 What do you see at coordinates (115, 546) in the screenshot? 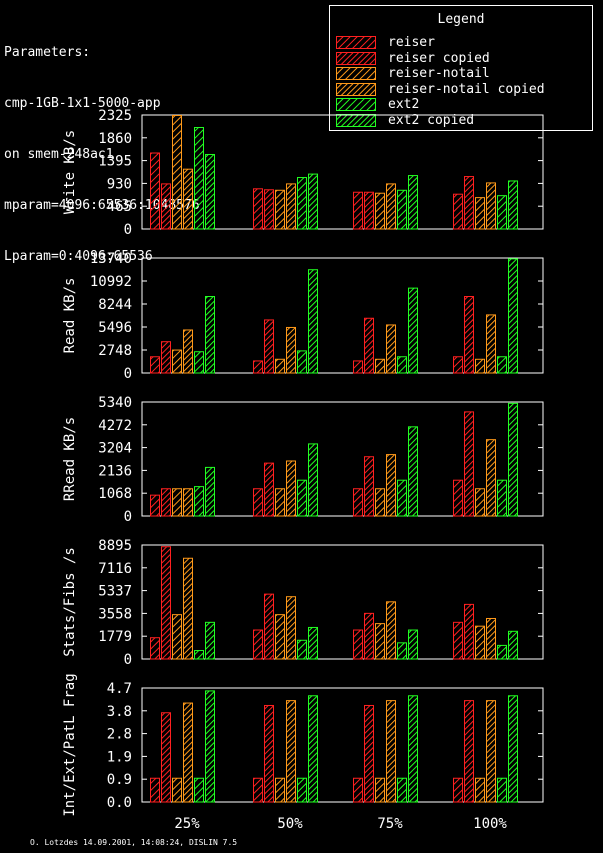
I see `y-tick-label: 8895` at bounding box center [115, 546].